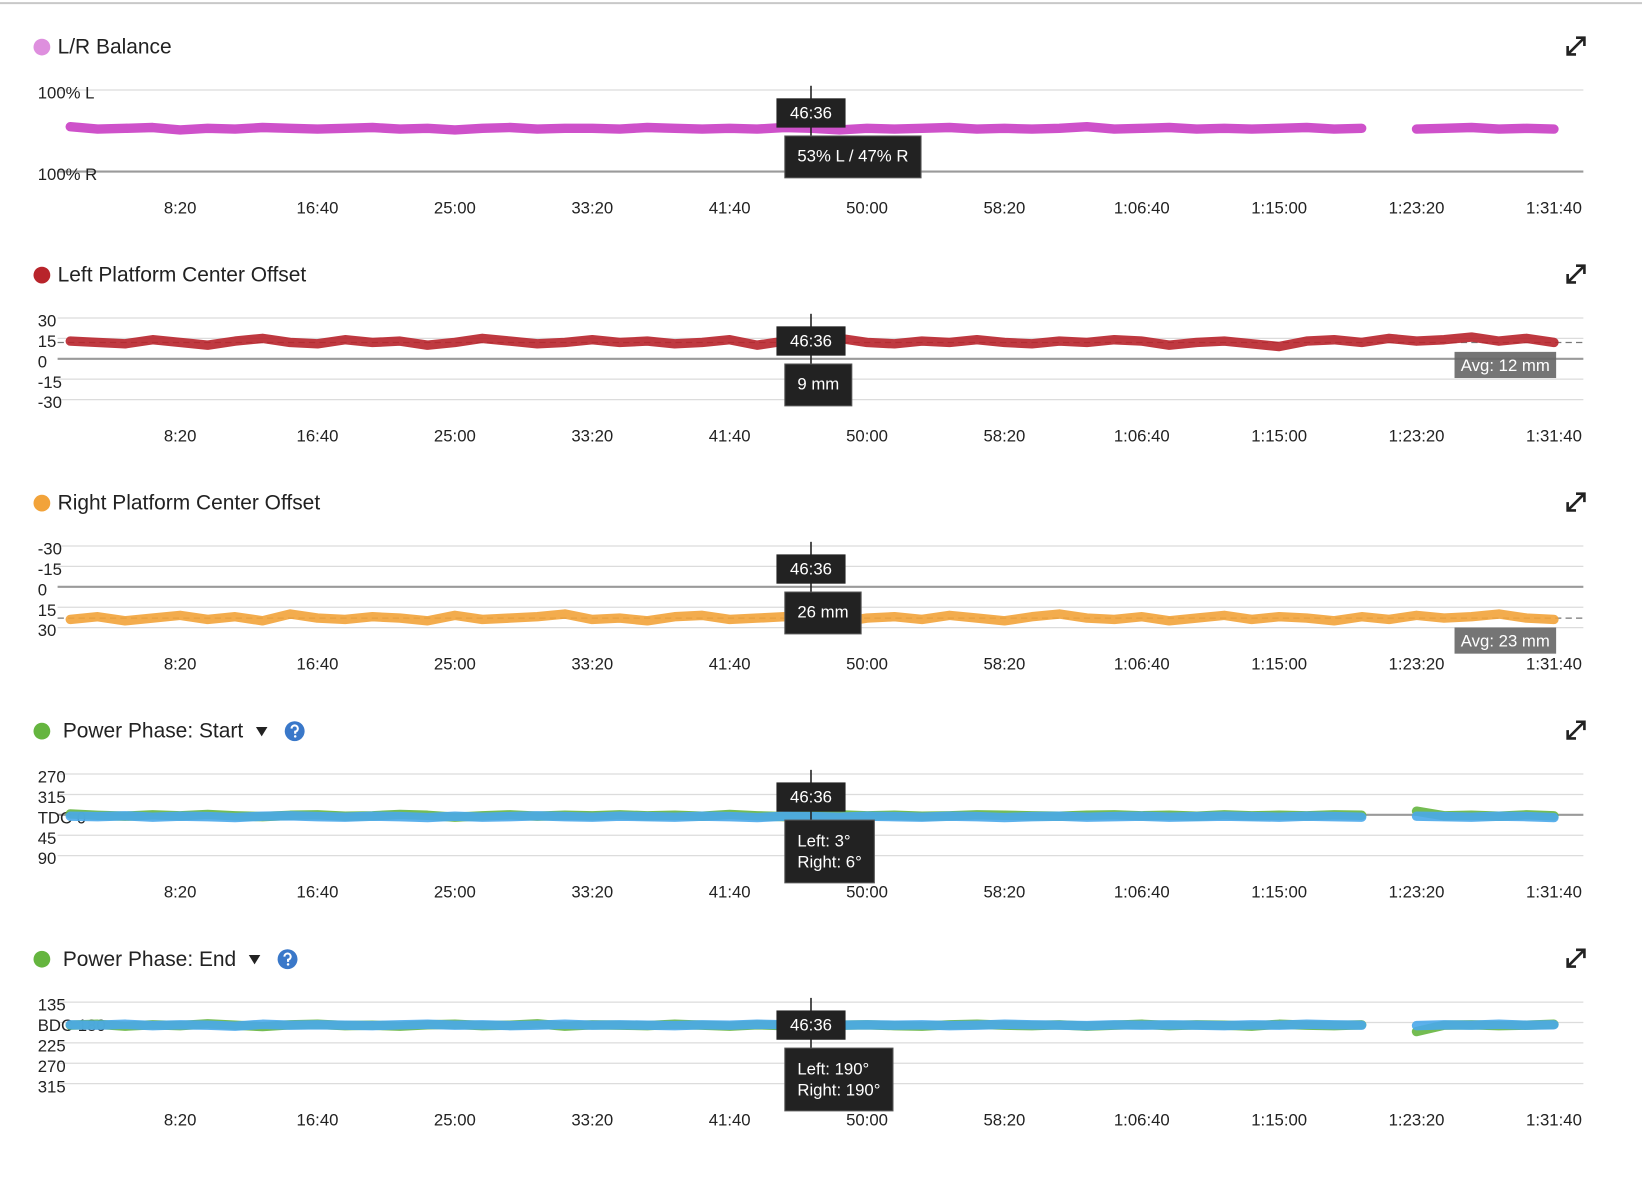  I want to click on tooltip-text: Left: 3°, so click(823, 840).